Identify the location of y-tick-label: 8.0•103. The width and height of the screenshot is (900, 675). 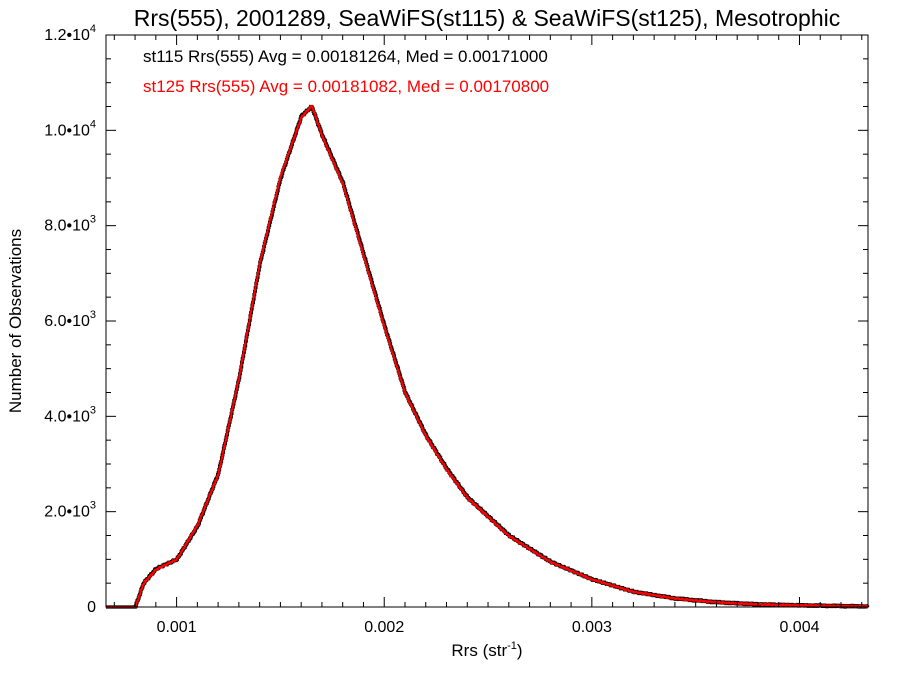
(70, 224).